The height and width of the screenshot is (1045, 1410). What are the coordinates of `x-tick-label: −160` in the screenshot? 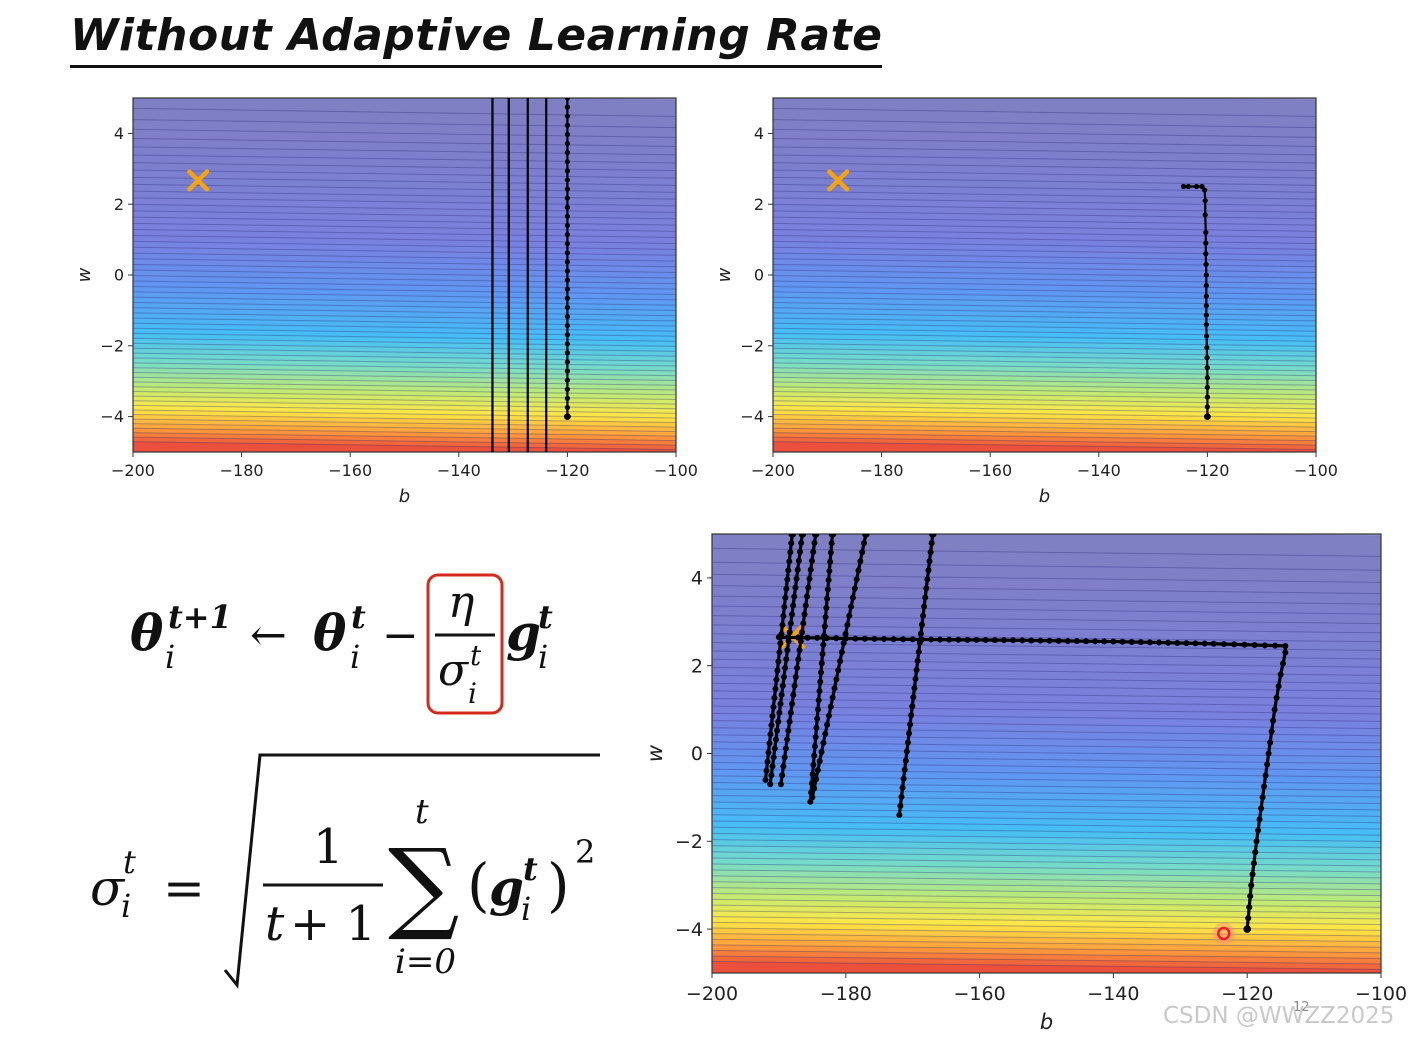 It's located at (350, 470).